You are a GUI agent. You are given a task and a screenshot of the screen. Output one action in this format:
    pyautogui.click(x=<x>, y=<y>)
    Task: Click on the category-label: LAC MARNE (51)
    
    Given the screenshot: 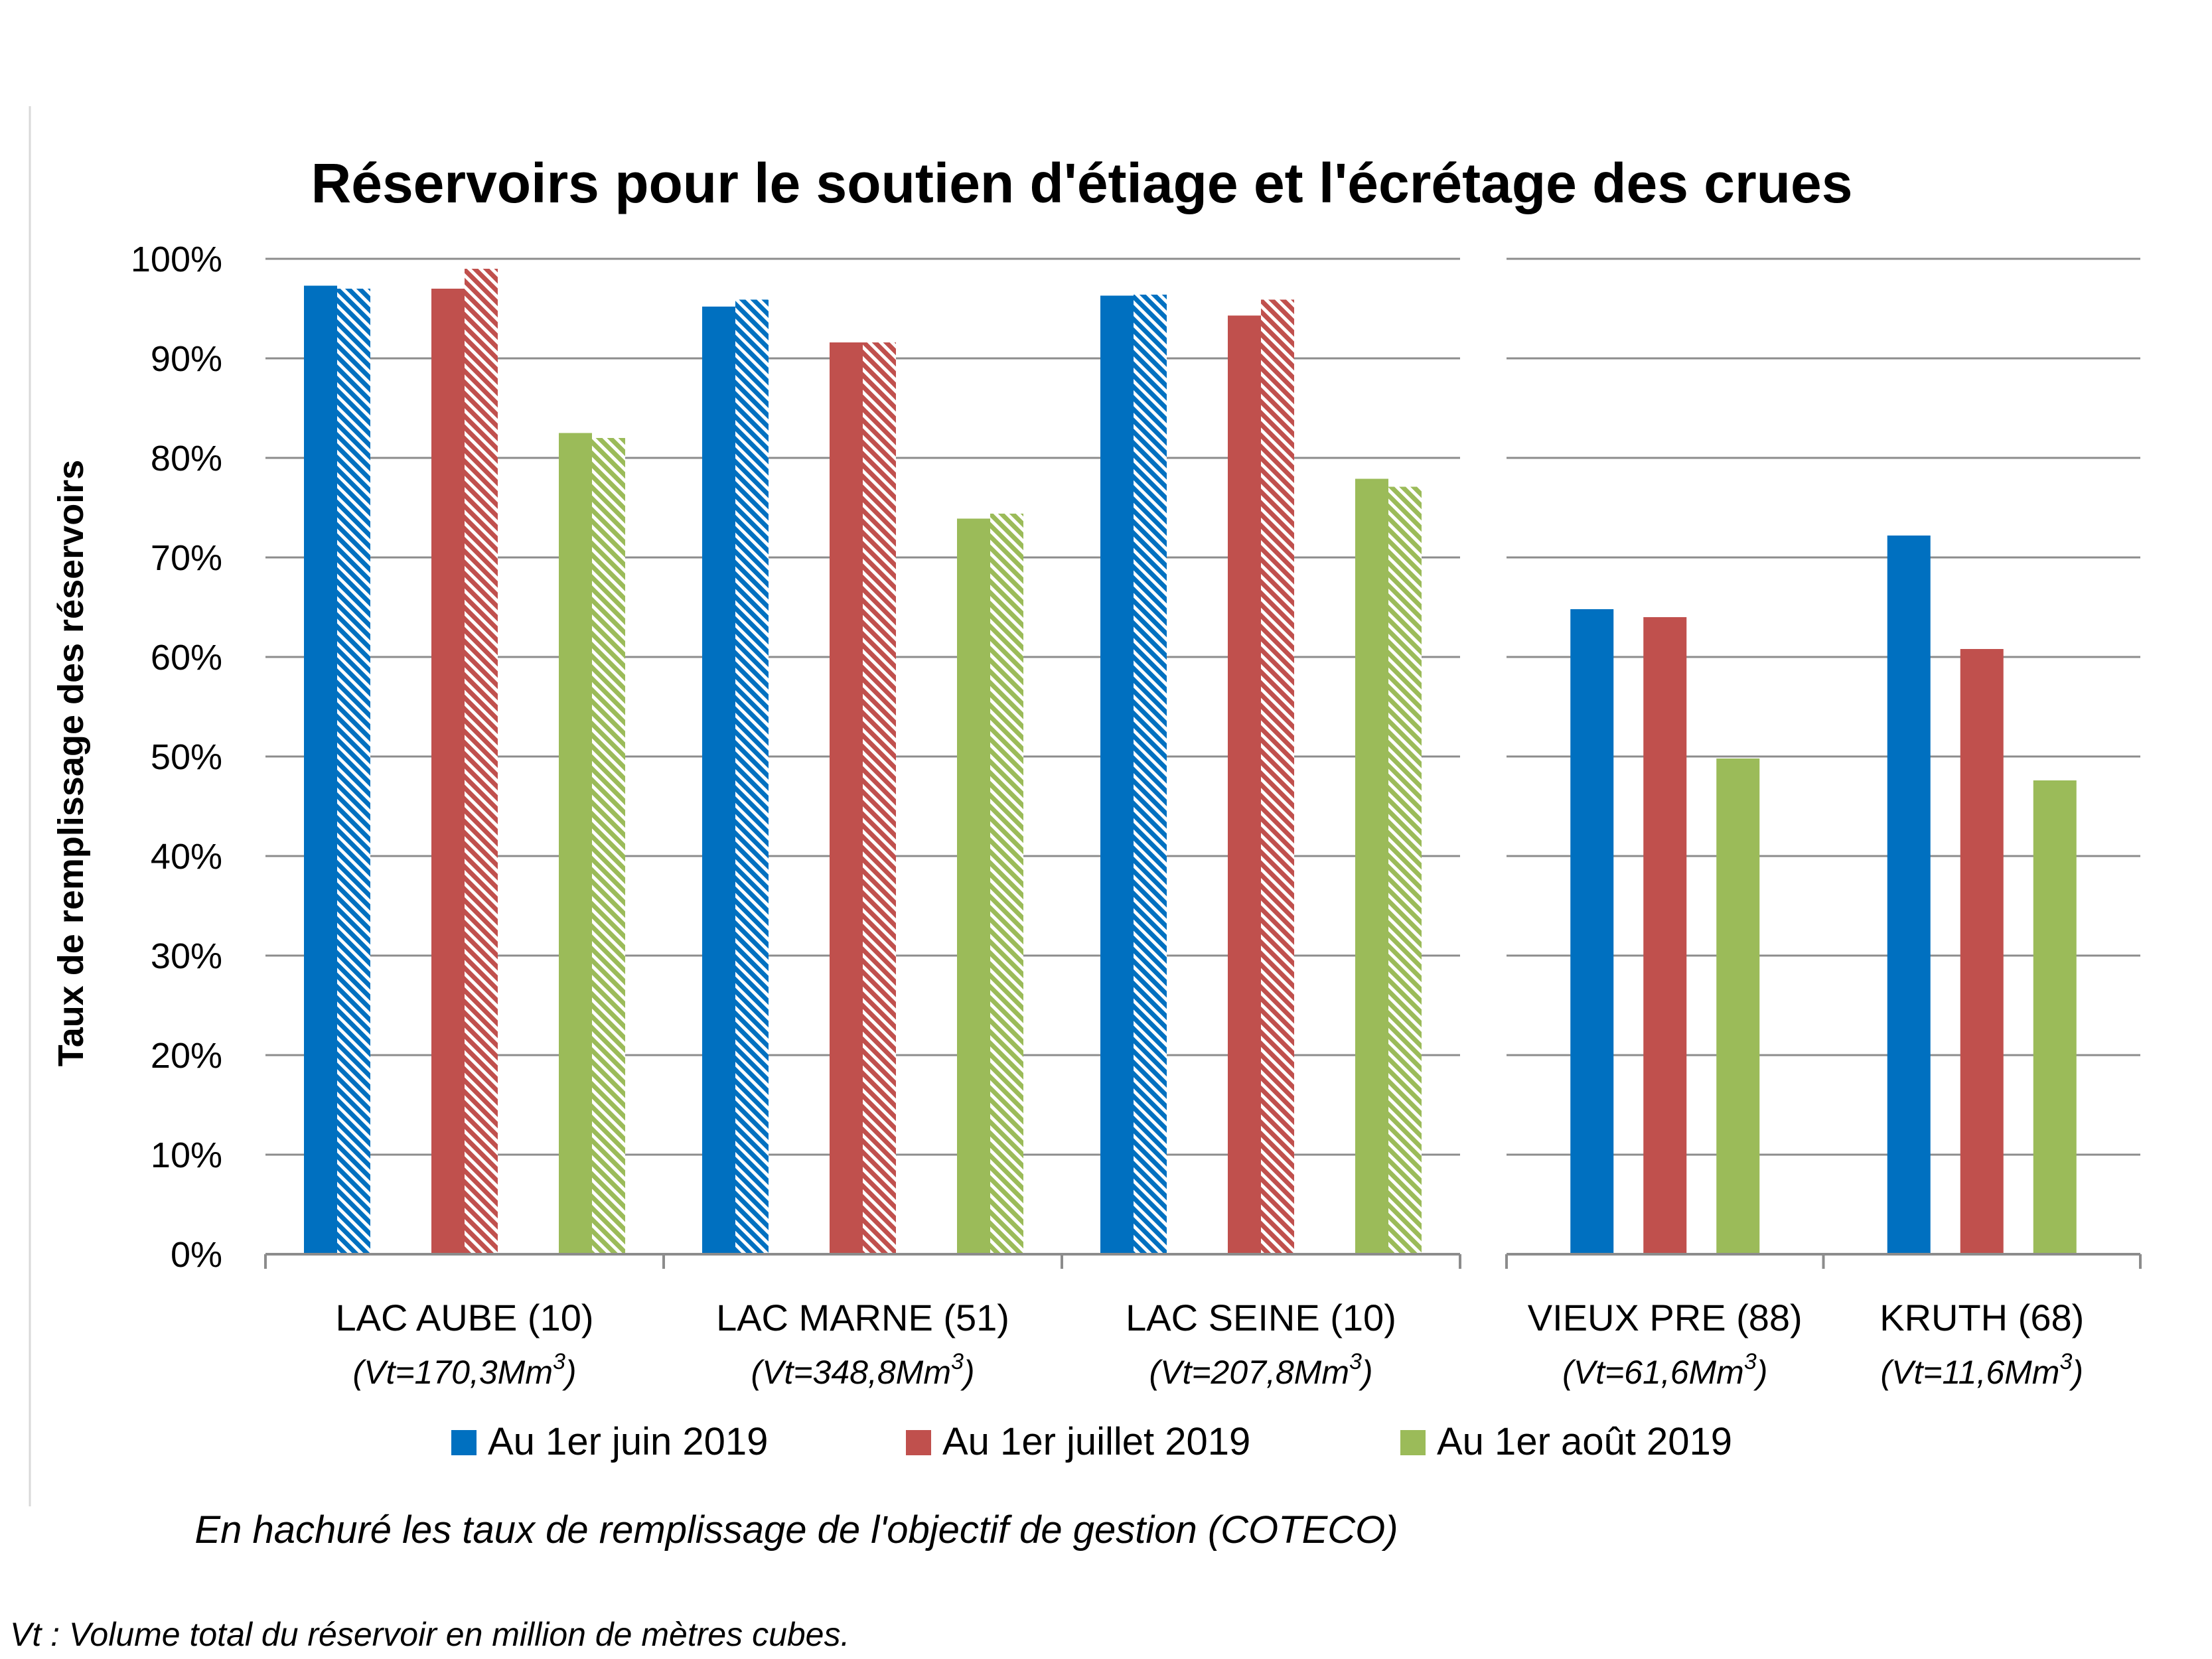 What is the action you would take?
    pyautogui.click(x=862, y=1317)
    